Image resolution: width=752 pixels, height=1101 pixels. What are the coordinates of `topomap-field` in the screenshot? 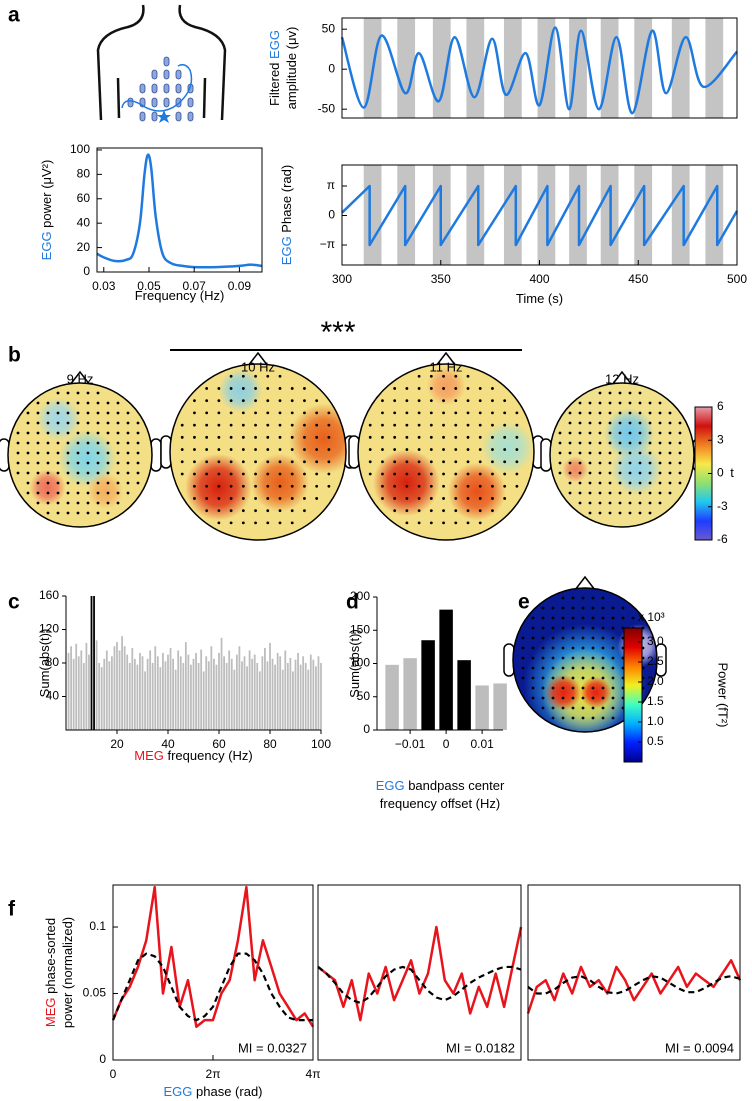 It's located at (258, 452).